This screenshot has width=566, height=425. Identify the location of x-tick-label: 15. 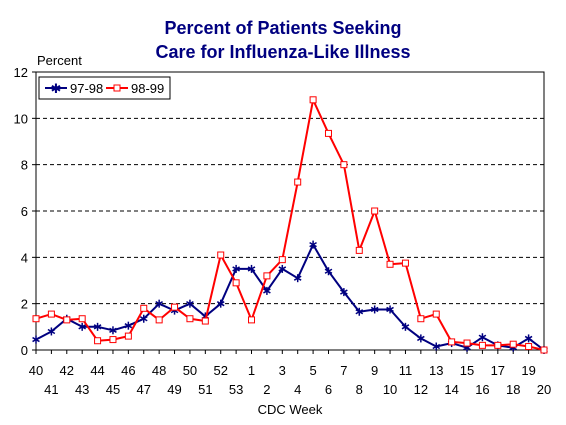
(467, 370).